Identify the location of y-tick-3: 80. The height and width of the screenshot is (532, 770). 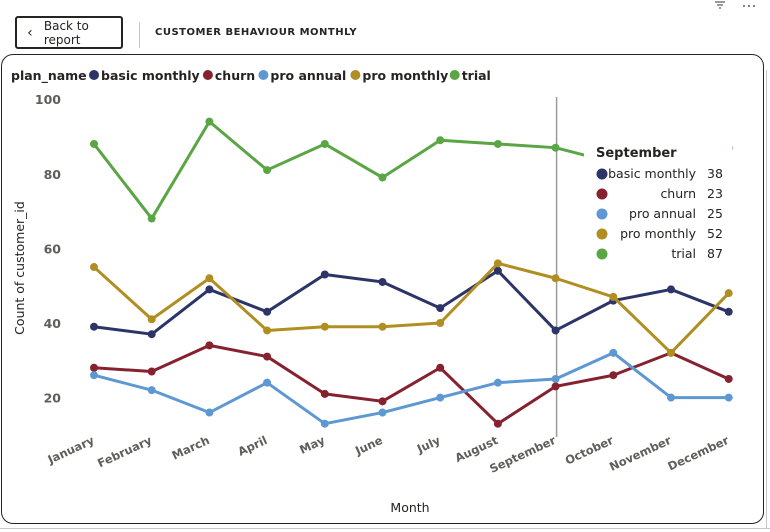
(53, 174).